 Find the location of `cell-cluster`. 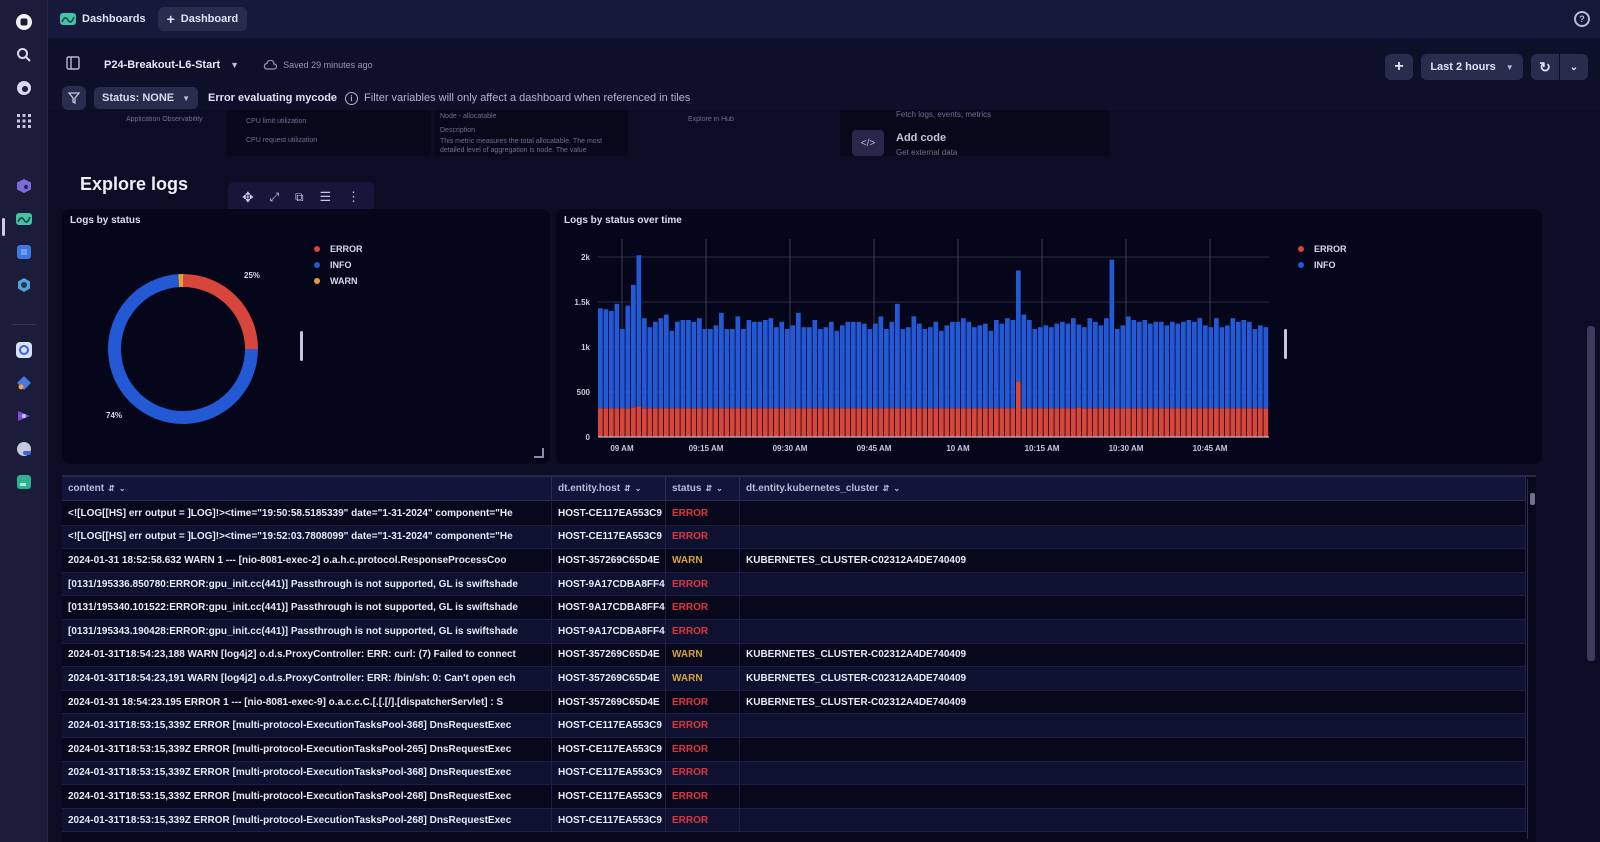

cell-cluster is located at coordinates (1133, 773).